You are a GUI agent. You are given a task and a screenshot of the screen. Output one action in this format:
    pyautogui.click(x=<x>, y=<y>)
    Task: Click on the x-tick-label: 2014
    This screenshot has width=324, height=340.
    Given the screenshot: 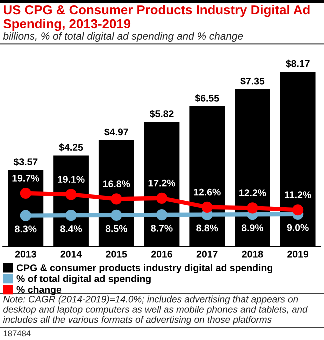 What is the action you would take?
    pyautogui.click(x=71, y=254)
    